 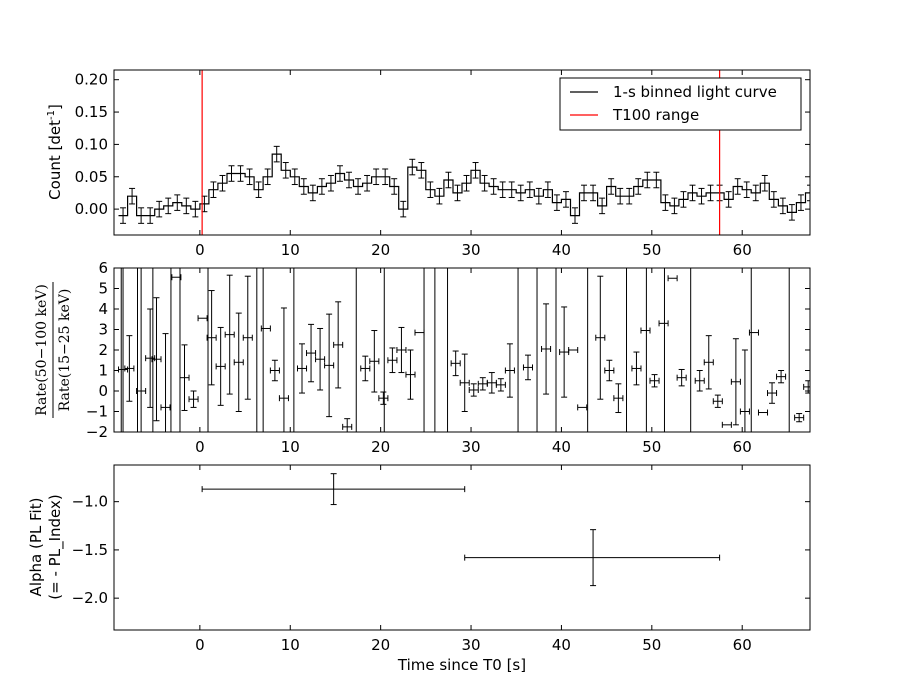 I want to click on hardness-ratio-ylabel: Rate(50−100 keV) Rate(15−25 keV), so click(x=53, y=350).